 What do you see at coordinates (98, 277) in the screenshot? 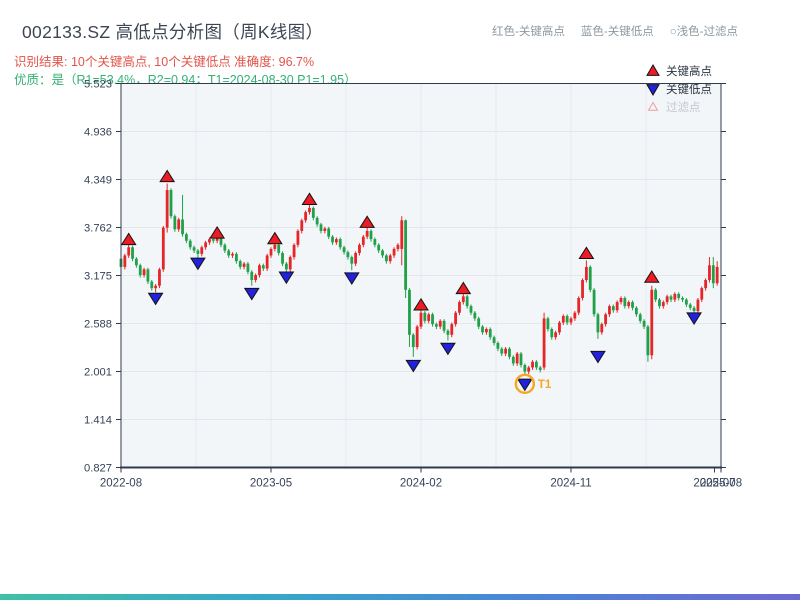
I see `svg-text: 3.175` at bounding box center [98, 277].